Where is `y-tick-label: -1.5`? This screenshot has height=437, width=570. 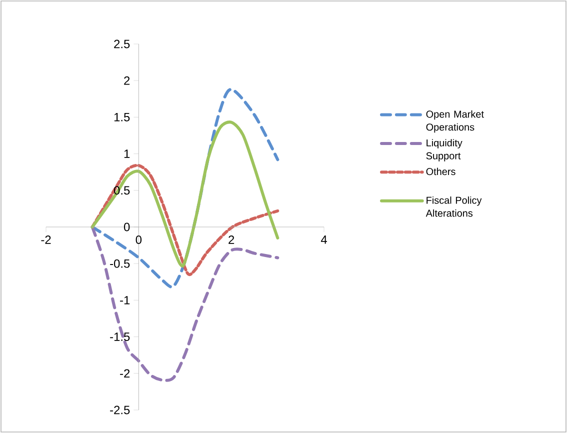
y-tick-label: -1.5 is located at coordinates (120, 336).